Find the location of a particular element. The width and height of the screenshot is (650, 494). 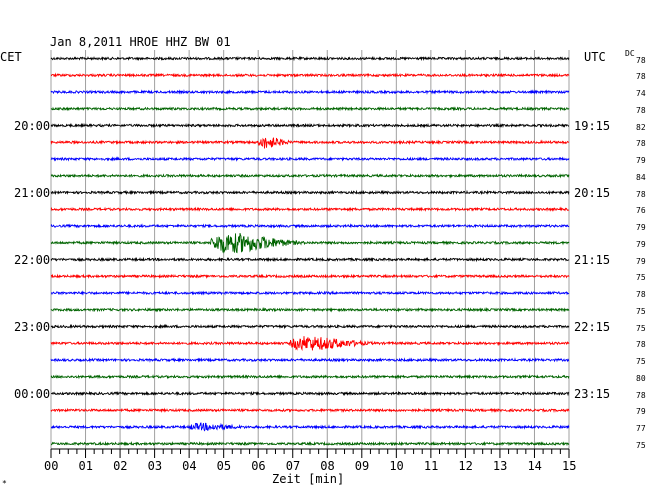

x-tick-label: 10 is located at coordinates (396, 466).